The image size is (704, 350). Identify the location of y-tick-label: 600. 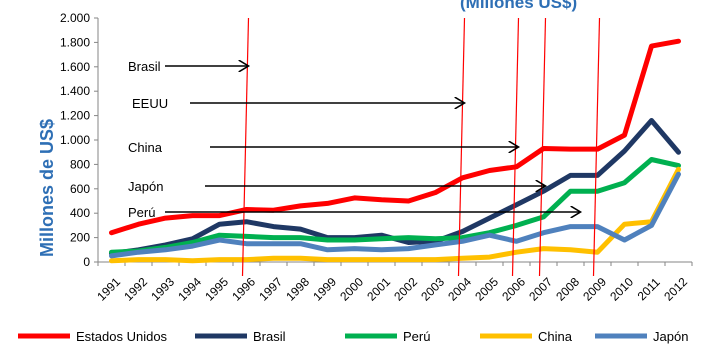
(80, 189).